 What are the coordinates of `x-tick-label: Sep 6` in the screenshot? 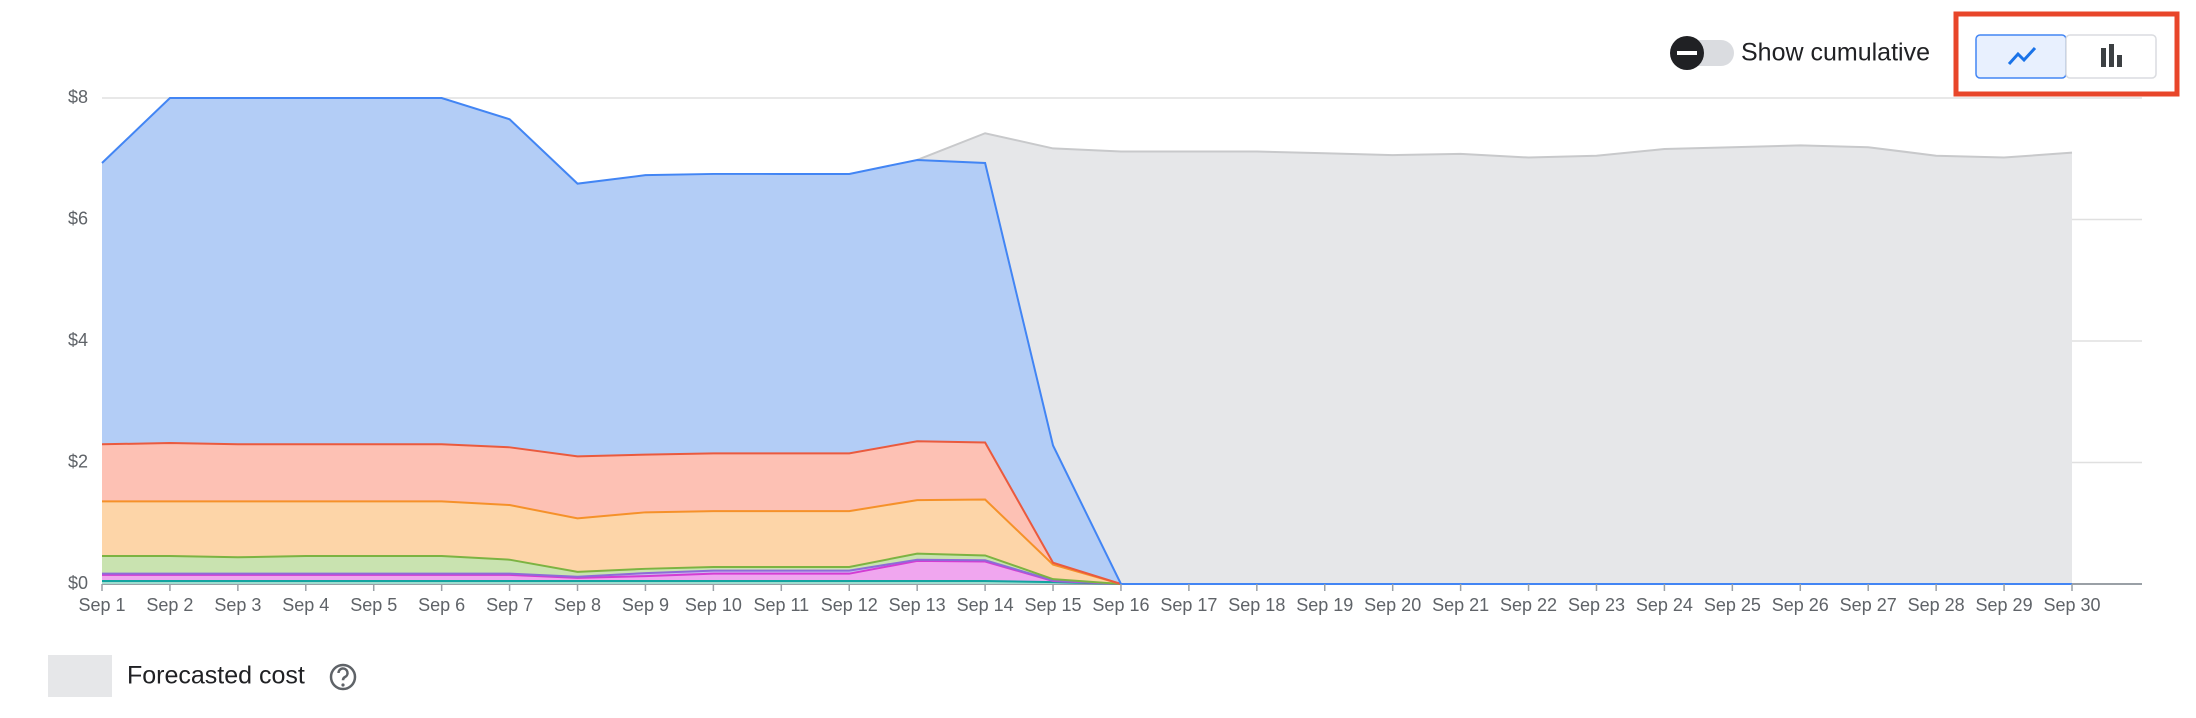 It's located at (441, 605).